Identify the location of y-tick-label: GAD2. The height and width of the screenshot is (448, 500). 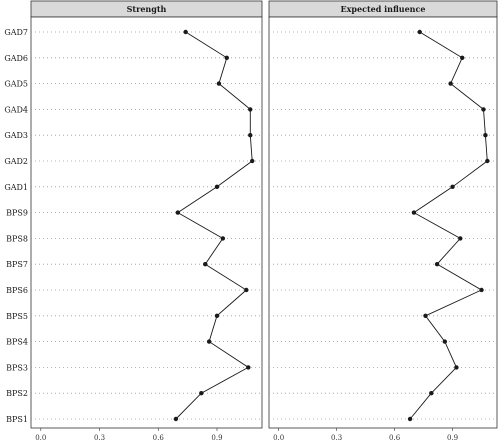
(16, 161).